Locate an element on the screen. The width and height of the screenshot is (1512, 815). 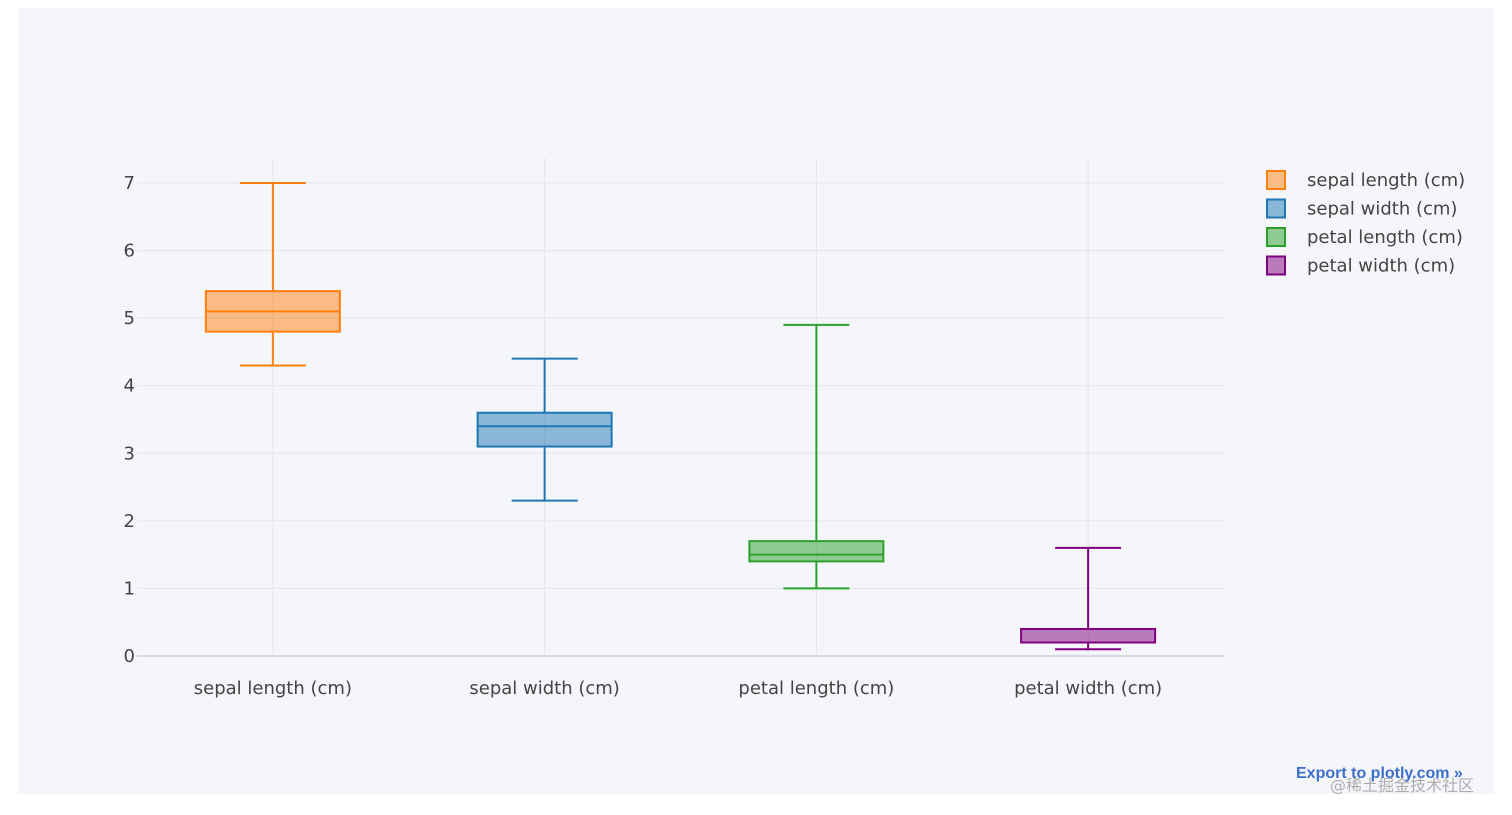
y-tick-label: 3 is located at coordinates (129, 453).